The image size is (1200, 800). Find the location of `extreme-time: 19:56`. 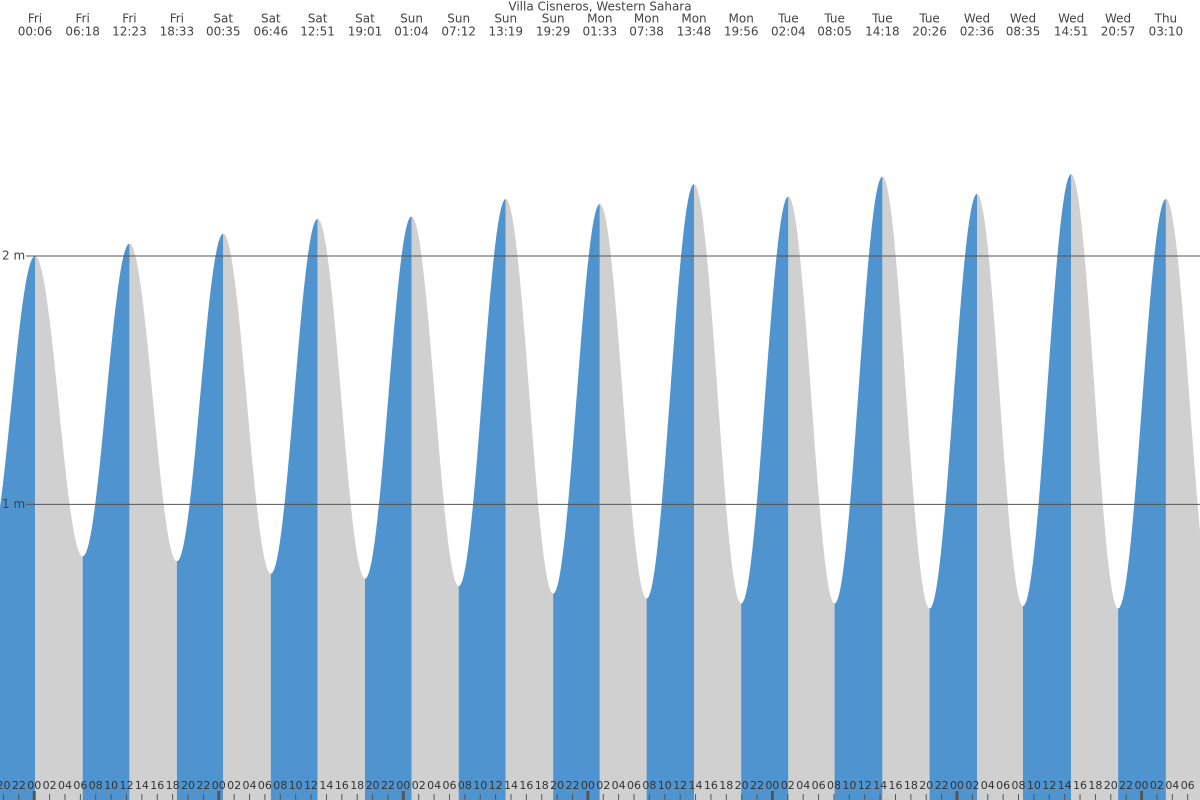

extreme-time: 19:56 is located at coordinates (741, 32).